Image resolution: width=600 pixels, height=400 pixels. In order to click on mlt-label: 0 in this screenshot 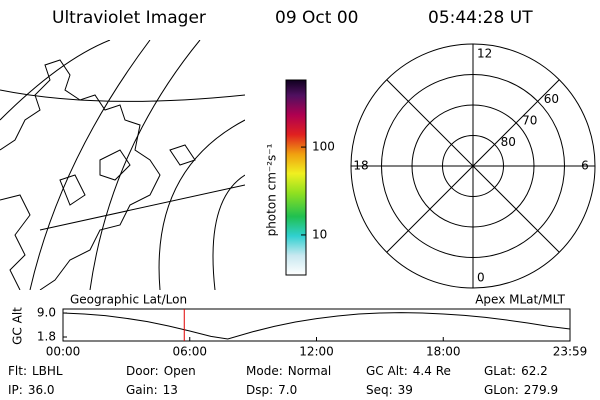, I will do `click(481, 278)`.